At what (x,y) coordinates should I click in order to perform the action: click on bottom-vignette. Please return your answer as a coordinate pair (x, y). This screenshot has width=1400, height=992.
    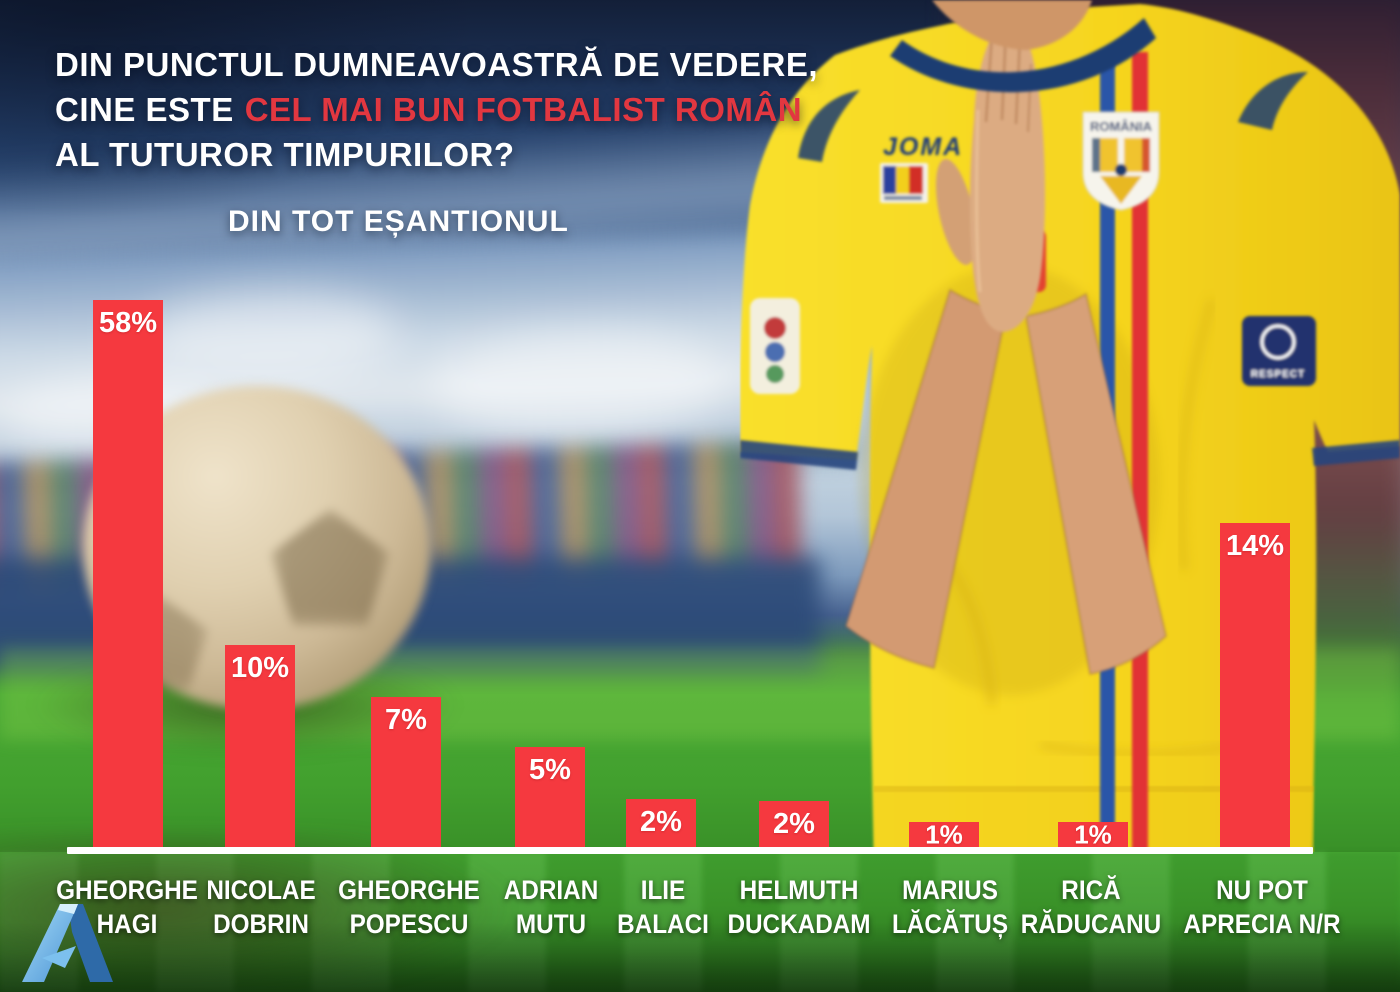
    Looking at the image, I should click on (700, 957).